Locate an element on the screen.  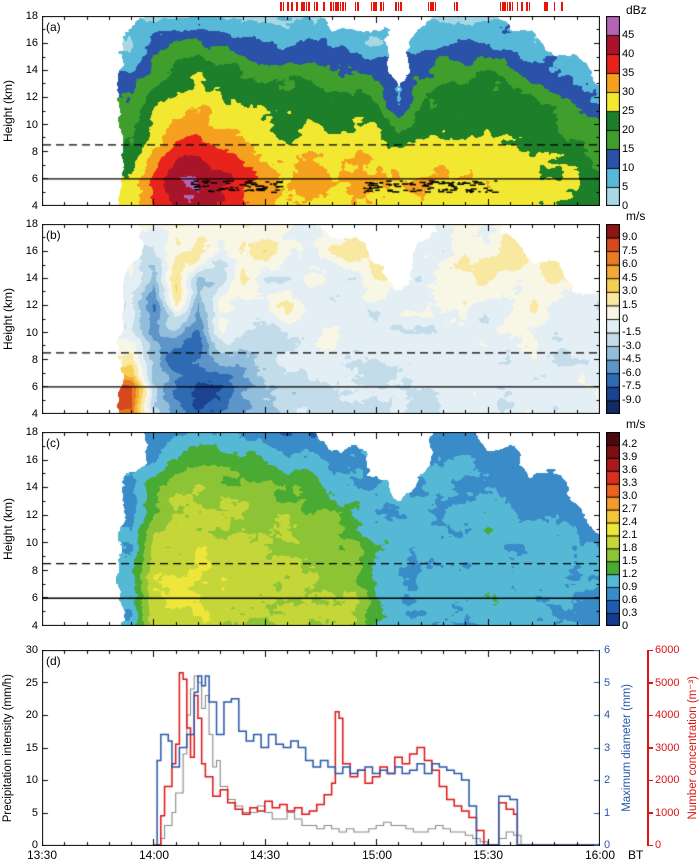
panel-b-ytick-8: 8 is located at coordinates (34, 359).